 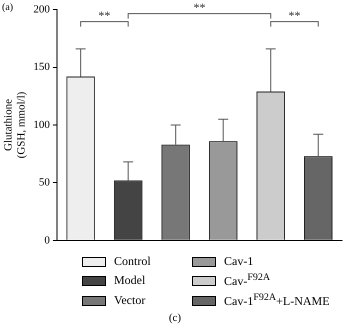 I want to click on legend-label: Cav-$^{F92A}$, so click(x=247, y=280).